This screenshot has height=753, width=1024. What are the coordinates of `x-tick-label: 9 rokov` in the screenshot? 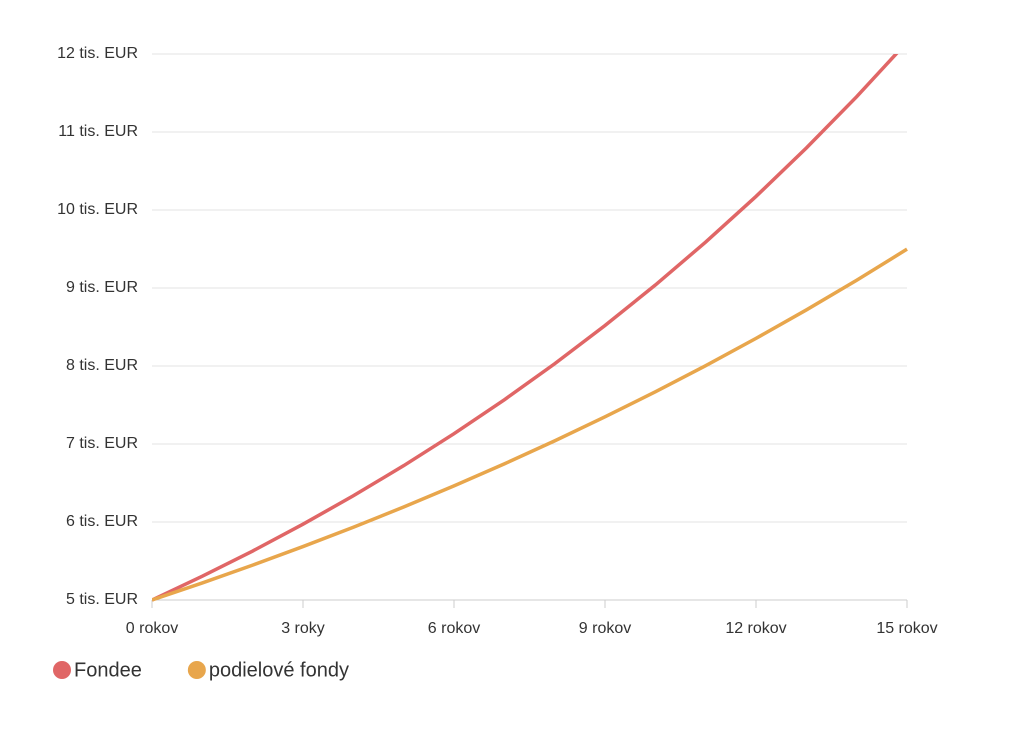 It's located at (605, 628).